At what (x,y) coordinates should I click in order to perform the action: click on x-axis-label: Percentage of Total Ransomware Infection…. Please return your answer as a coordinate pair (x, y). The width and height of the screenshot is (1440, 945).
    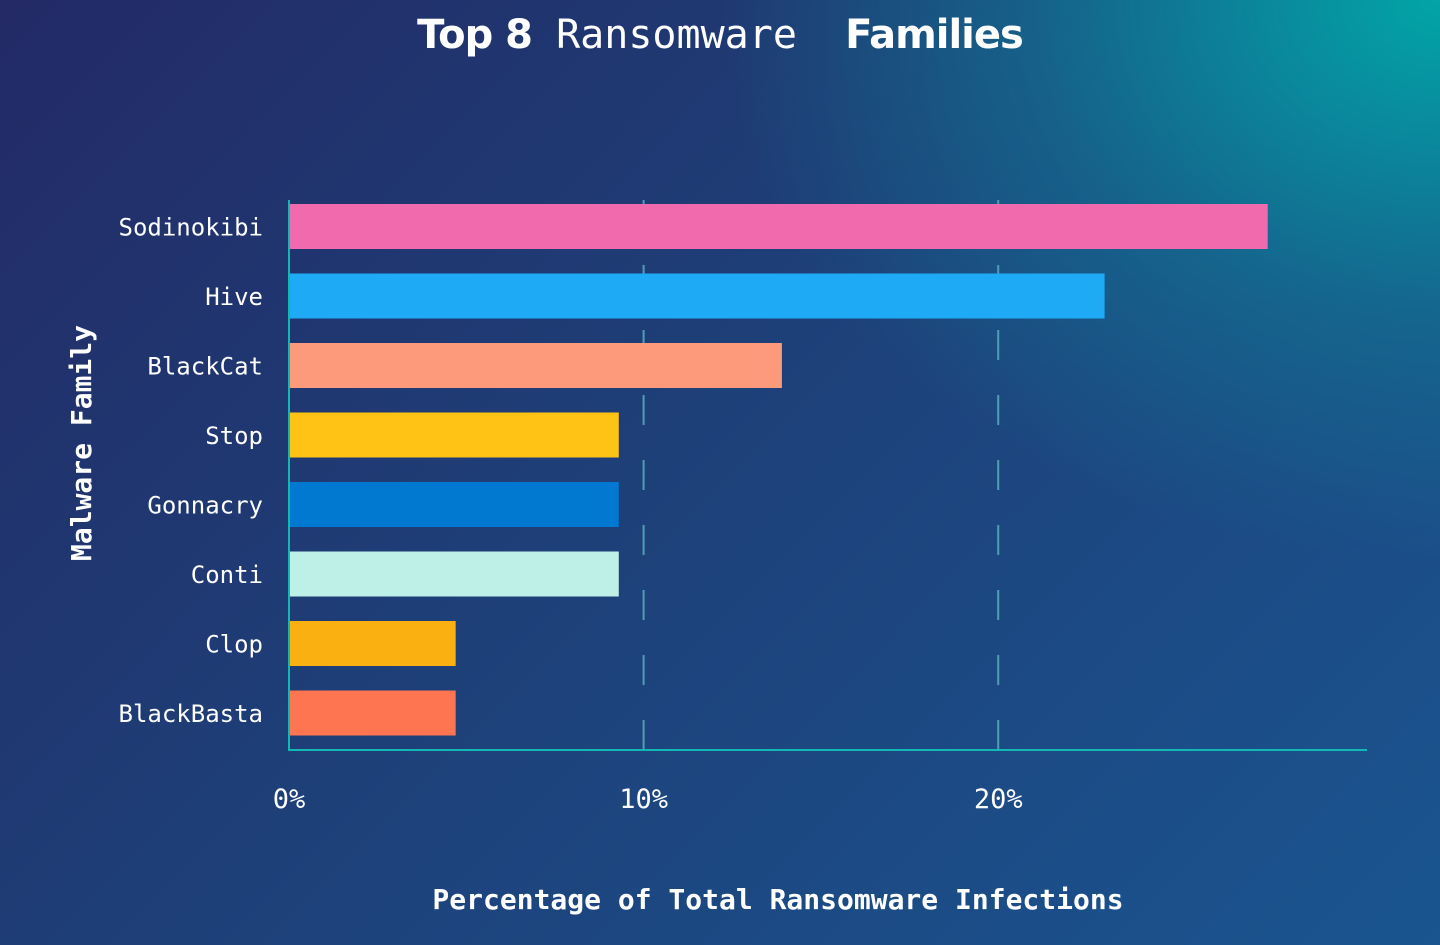
    Looking at the image, I should click on (777, 899).